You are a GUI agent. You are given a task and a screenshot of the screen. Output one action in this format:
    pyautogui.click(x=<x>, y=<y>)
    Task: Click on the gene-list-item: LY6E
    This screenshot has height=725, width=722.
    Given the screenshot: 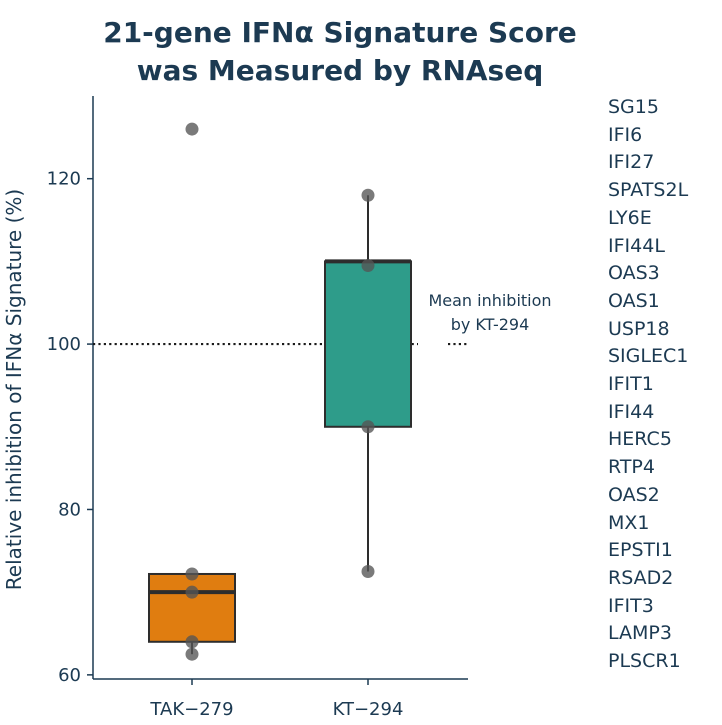 What is the action you would take?
    pyautogui.click(x=630, y=217)
    